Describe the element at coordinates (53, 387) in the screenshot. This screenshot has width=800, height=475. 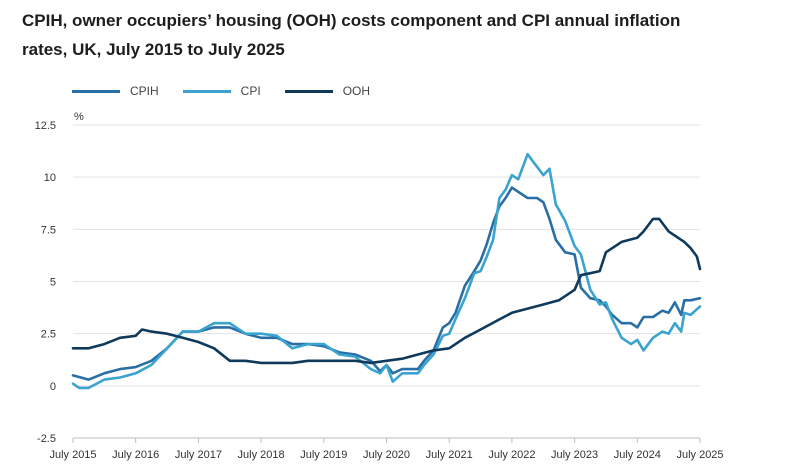
I see `y-tick-label: 0` at that location.